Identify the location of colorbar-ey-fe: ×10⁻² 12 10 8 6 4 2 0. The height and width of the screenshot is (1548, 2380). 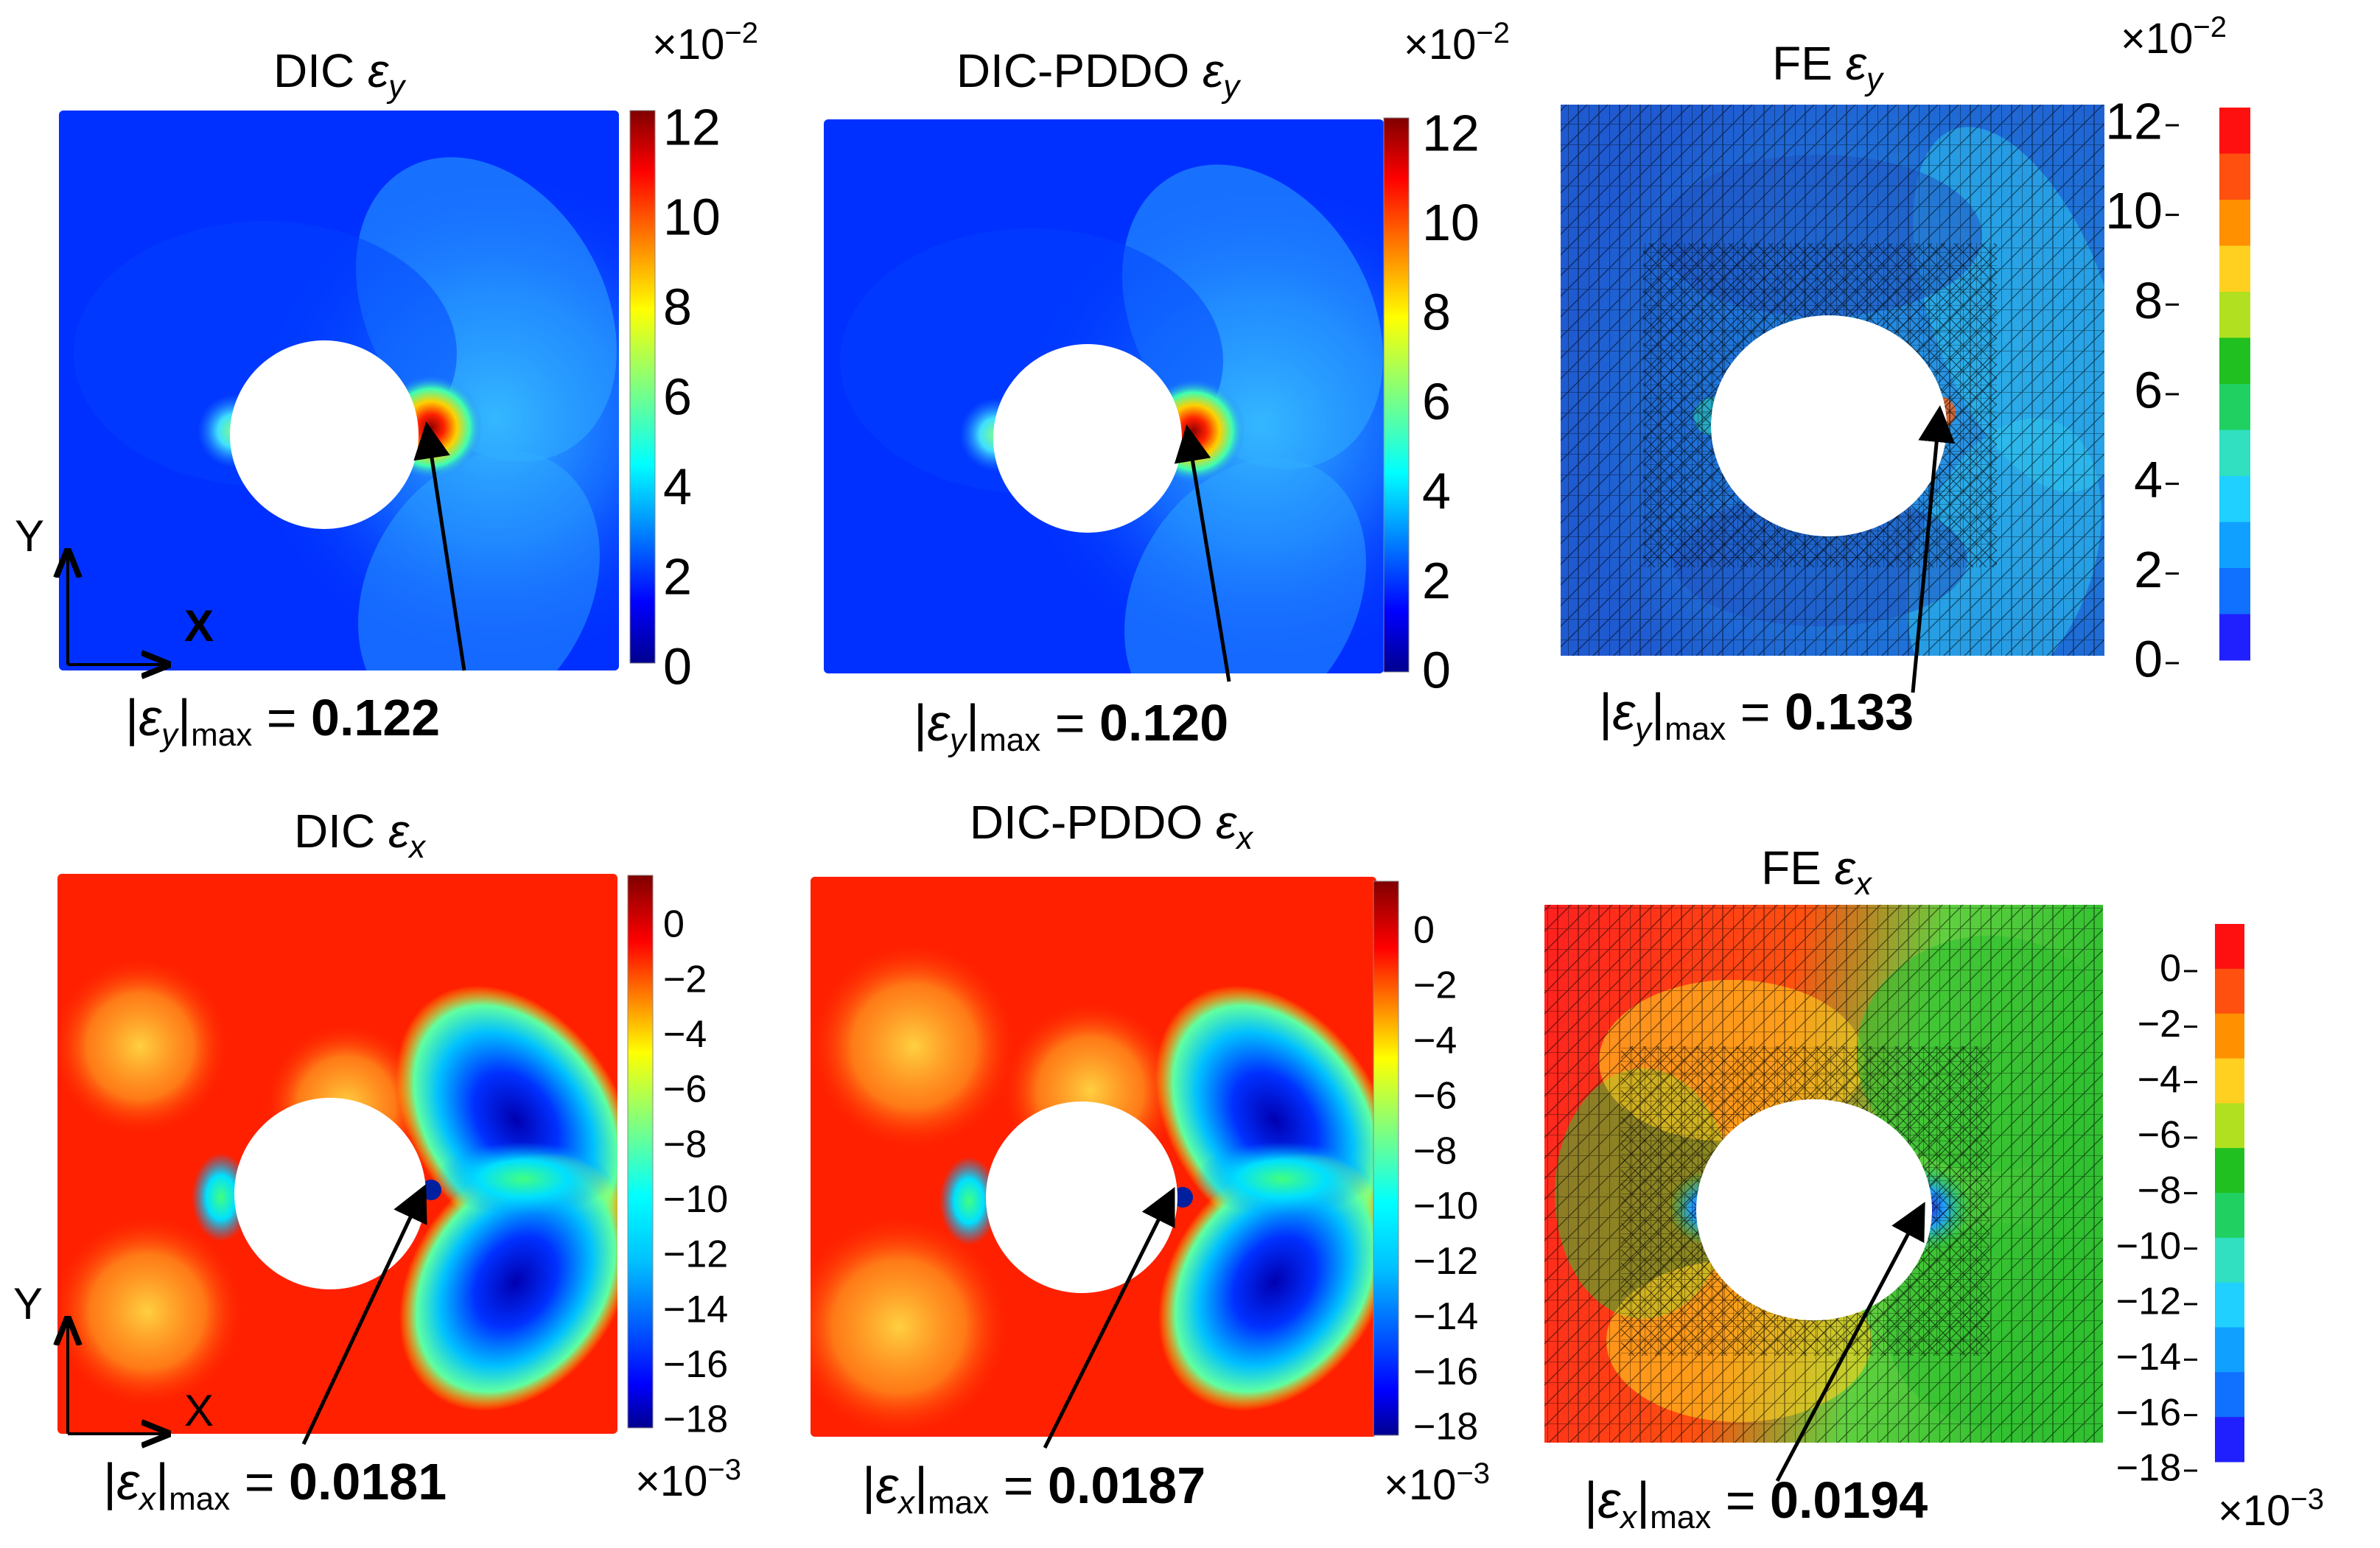
(2177, 349).